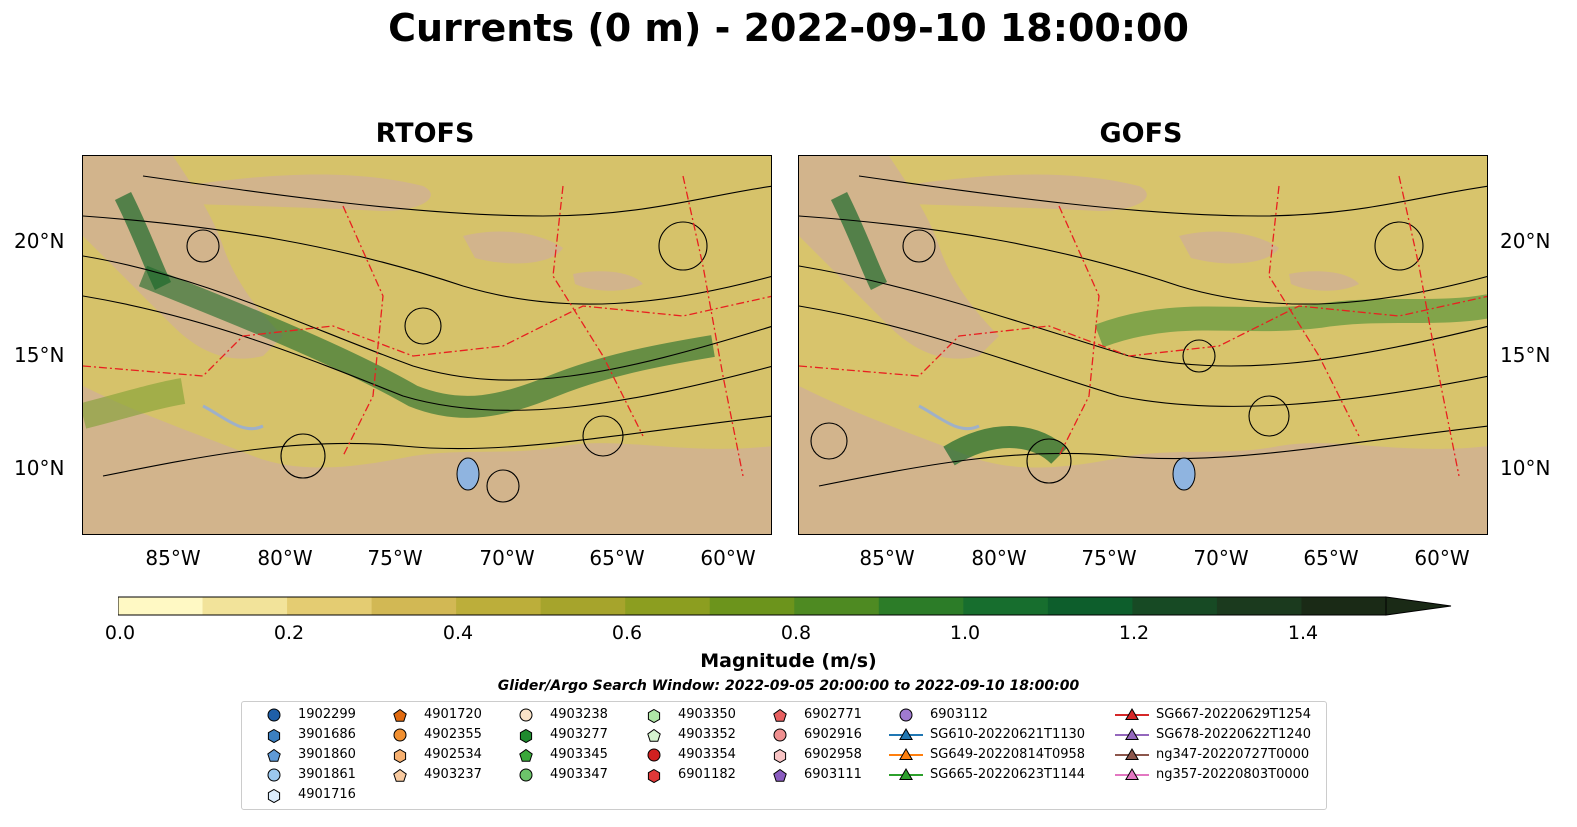 This screenshot has width=1577, height=827. Describe the element at coordinates (833, 754) in the screenshot. I see `legend-label: 6902958` at that location.